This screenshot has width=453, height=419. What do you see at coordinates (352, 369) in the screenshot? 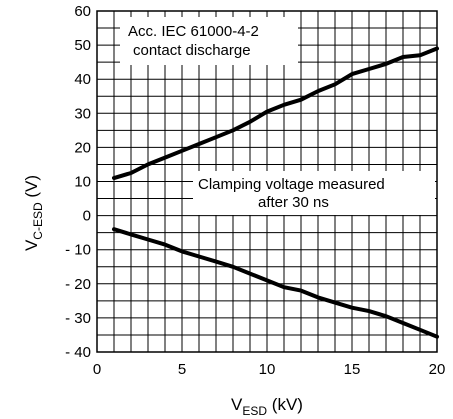
I see `x-tick-label: 15` at bounding box center [352, 369].